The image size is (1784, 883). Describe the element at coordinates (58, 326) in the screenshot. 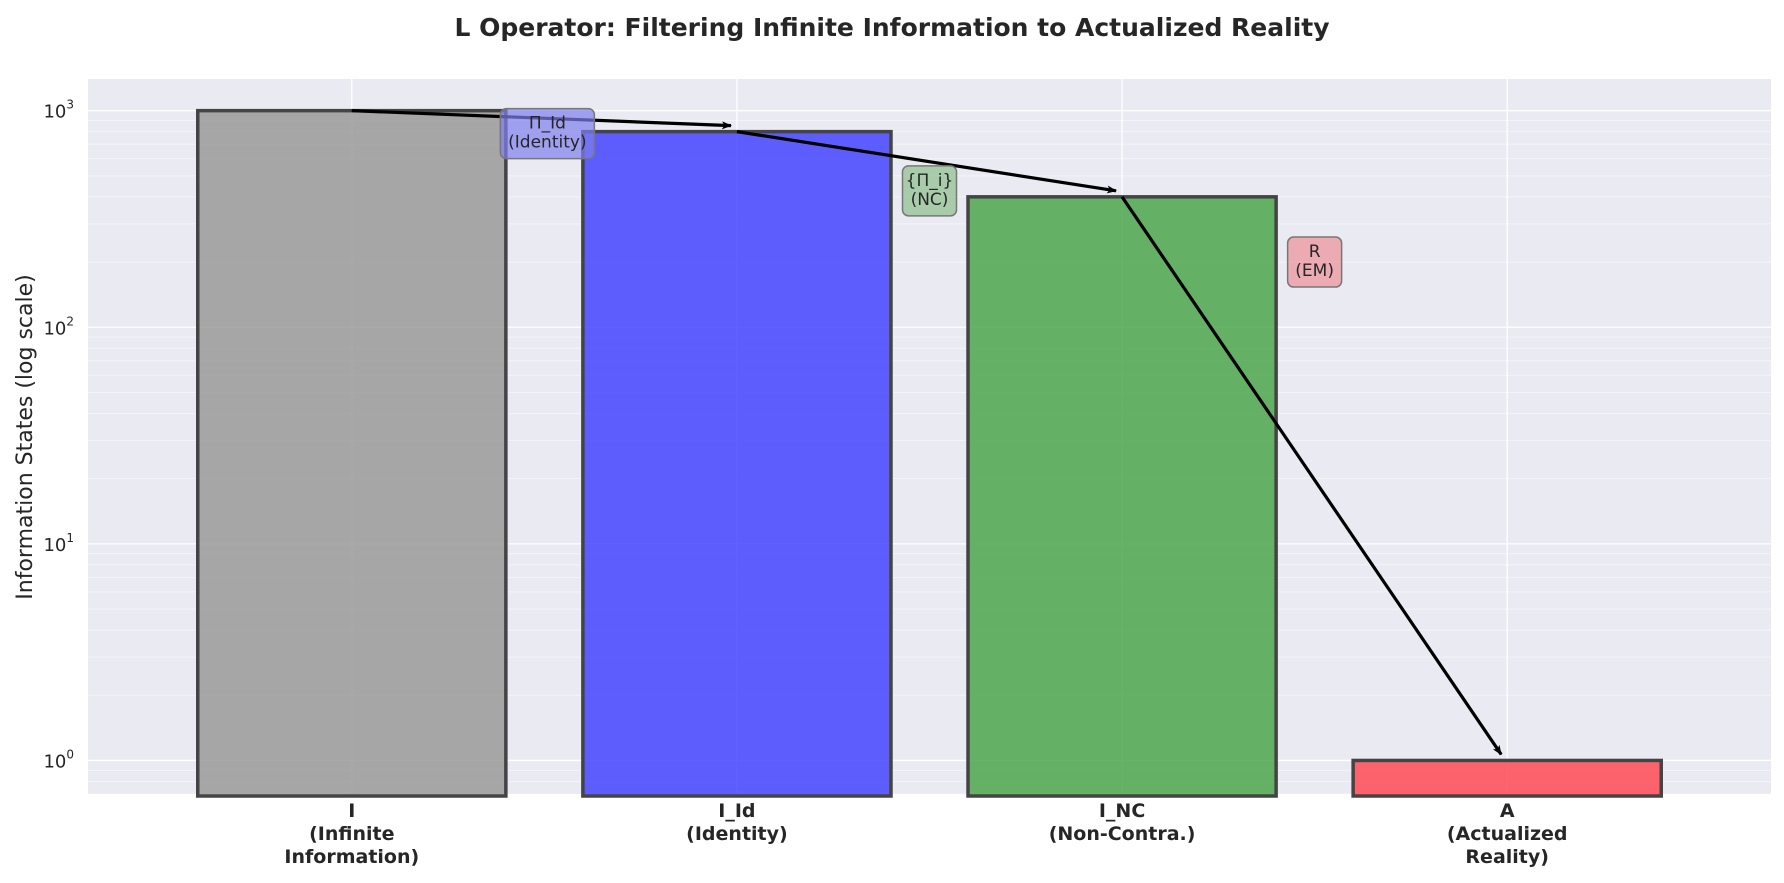

I see `y-tick-label-2: 10²` at that location.